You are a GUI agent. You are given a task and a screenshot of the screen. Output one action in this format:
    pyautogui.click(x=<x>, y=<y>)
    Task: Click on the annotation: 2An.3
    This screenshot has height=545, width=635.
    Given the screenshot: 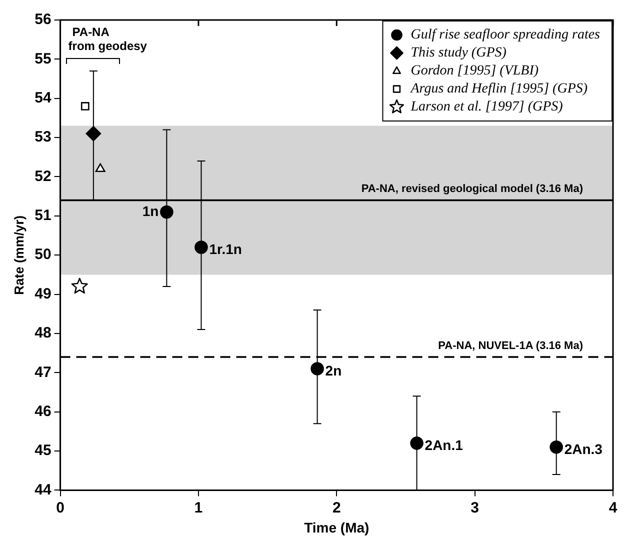 What is the action you would take?
    pyautogui.click(x=583, y=448)
    